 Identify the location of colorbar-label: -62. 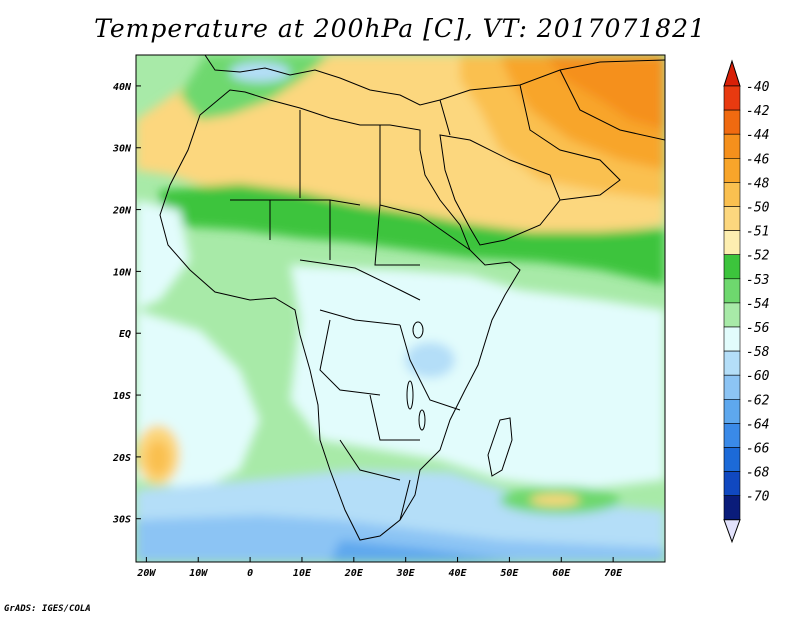
(758, 400).